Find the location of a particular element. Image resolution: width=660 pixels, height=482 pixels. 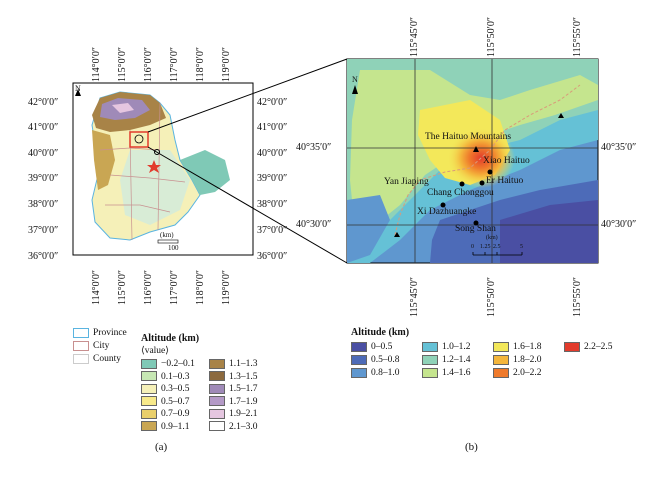

lat-tick-a-right: 42°0′0″ is located at coordinates (272, 102).